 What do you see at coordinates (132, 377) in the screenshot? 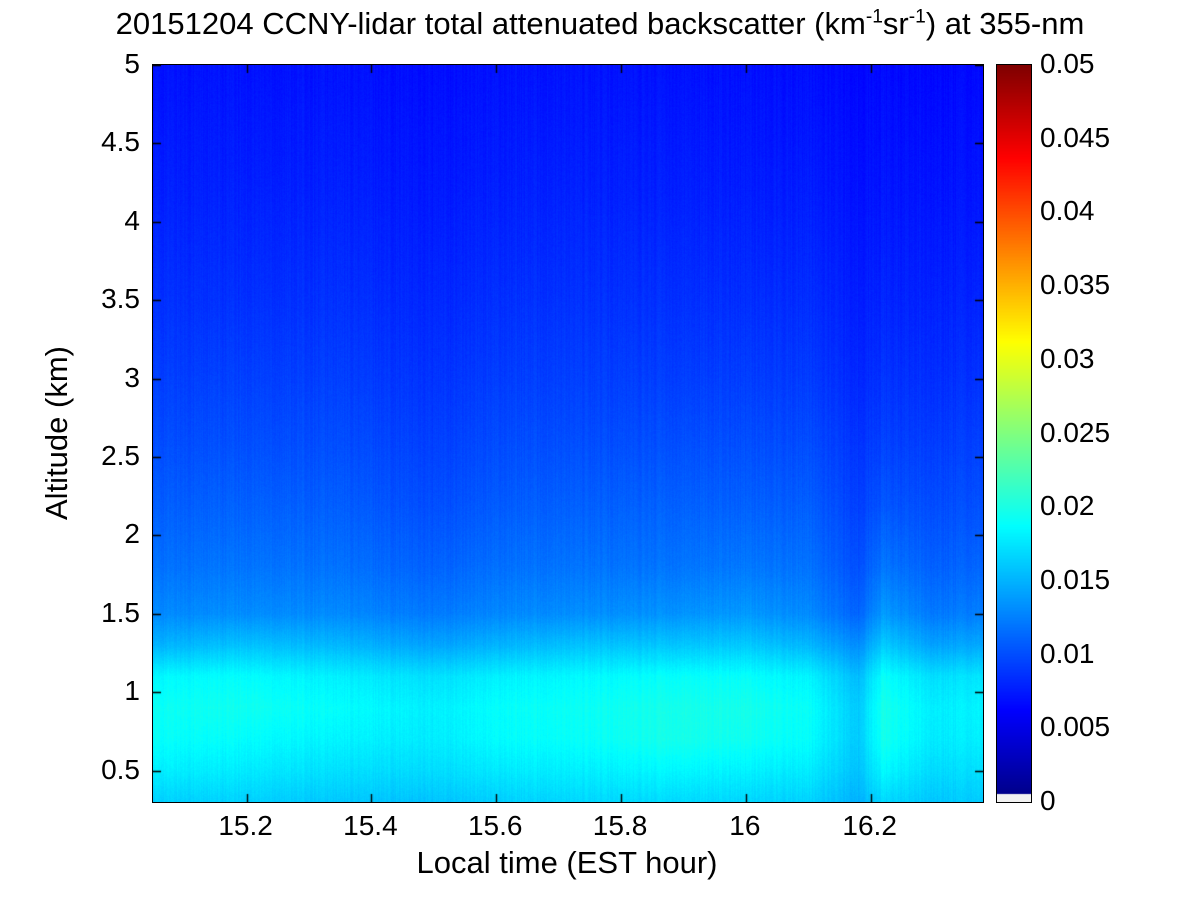
I see `y-tick-label: 3` at bounding box center [132, 377].